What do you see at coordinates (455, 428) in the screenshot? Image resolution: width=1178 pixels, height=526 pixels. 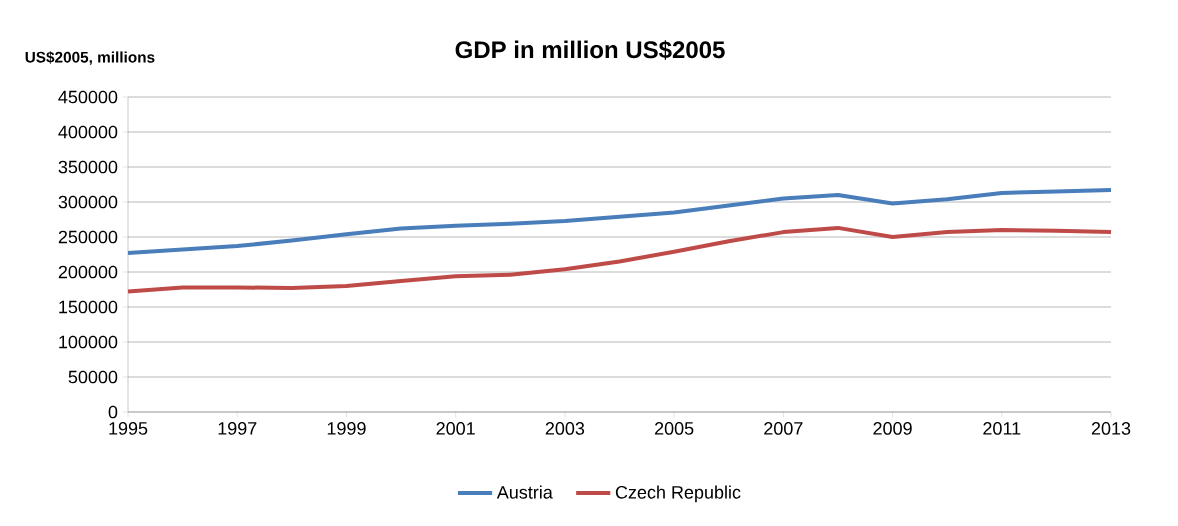 I see `x-tick-label: 2001` at bounding box center [455, 428].